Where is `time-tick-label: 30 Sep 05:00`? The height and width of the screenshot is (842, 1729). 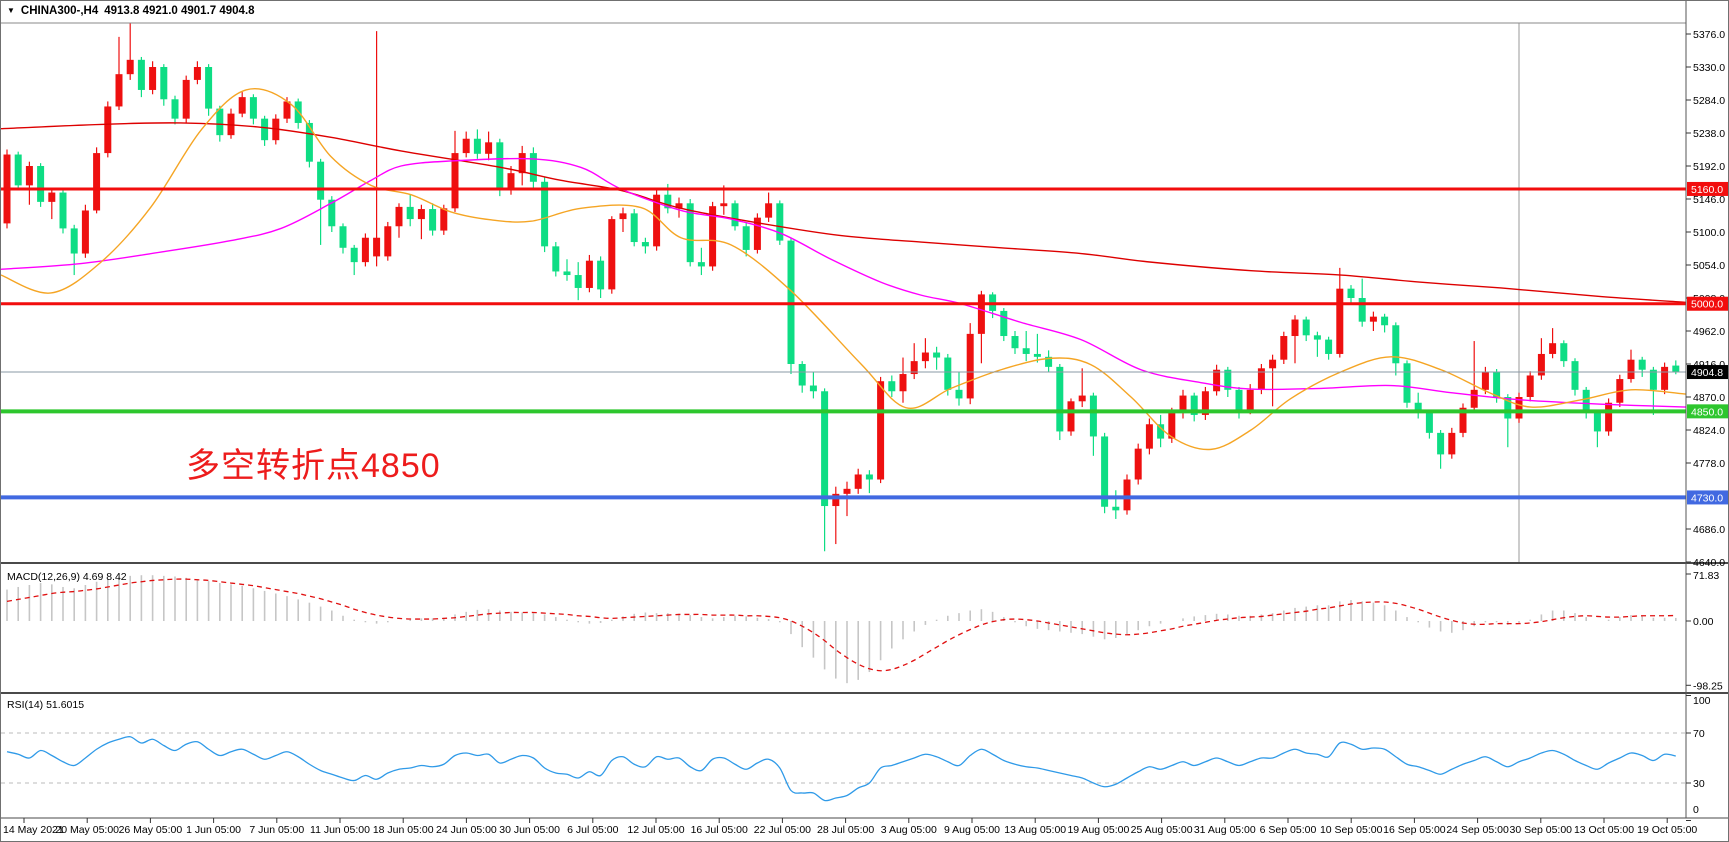
time-tick-label: 30 Sep 05:00 is located at coordinates (1541, 830).